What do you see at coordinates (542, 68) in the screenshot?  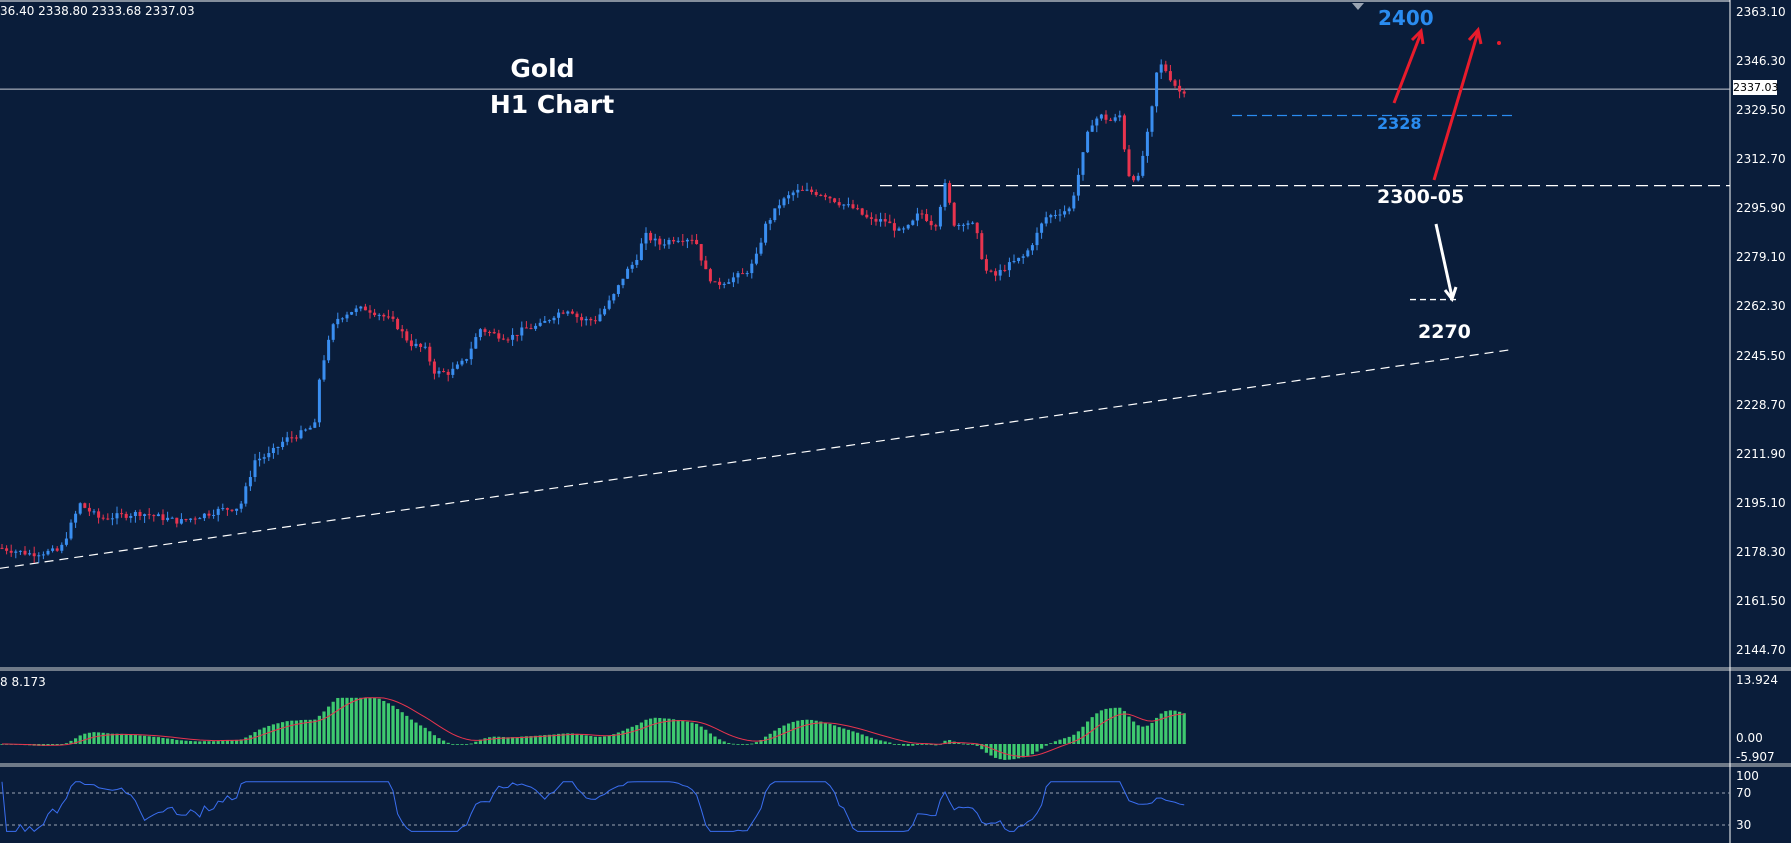 I see `chart-title-line1: Gold` at bounding box center [542, 68].